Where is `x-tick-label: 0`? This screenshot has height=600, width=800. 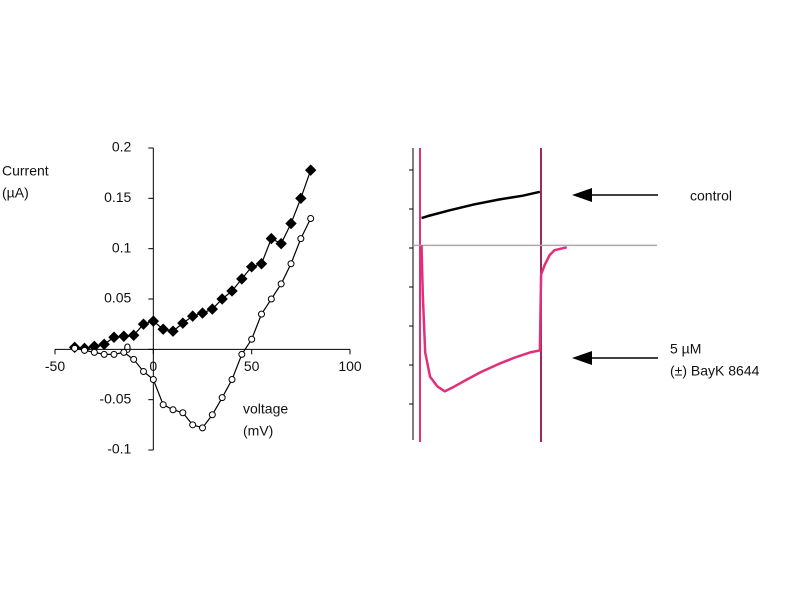 x-tick-label: 0 is located at coordinates (153, 366).